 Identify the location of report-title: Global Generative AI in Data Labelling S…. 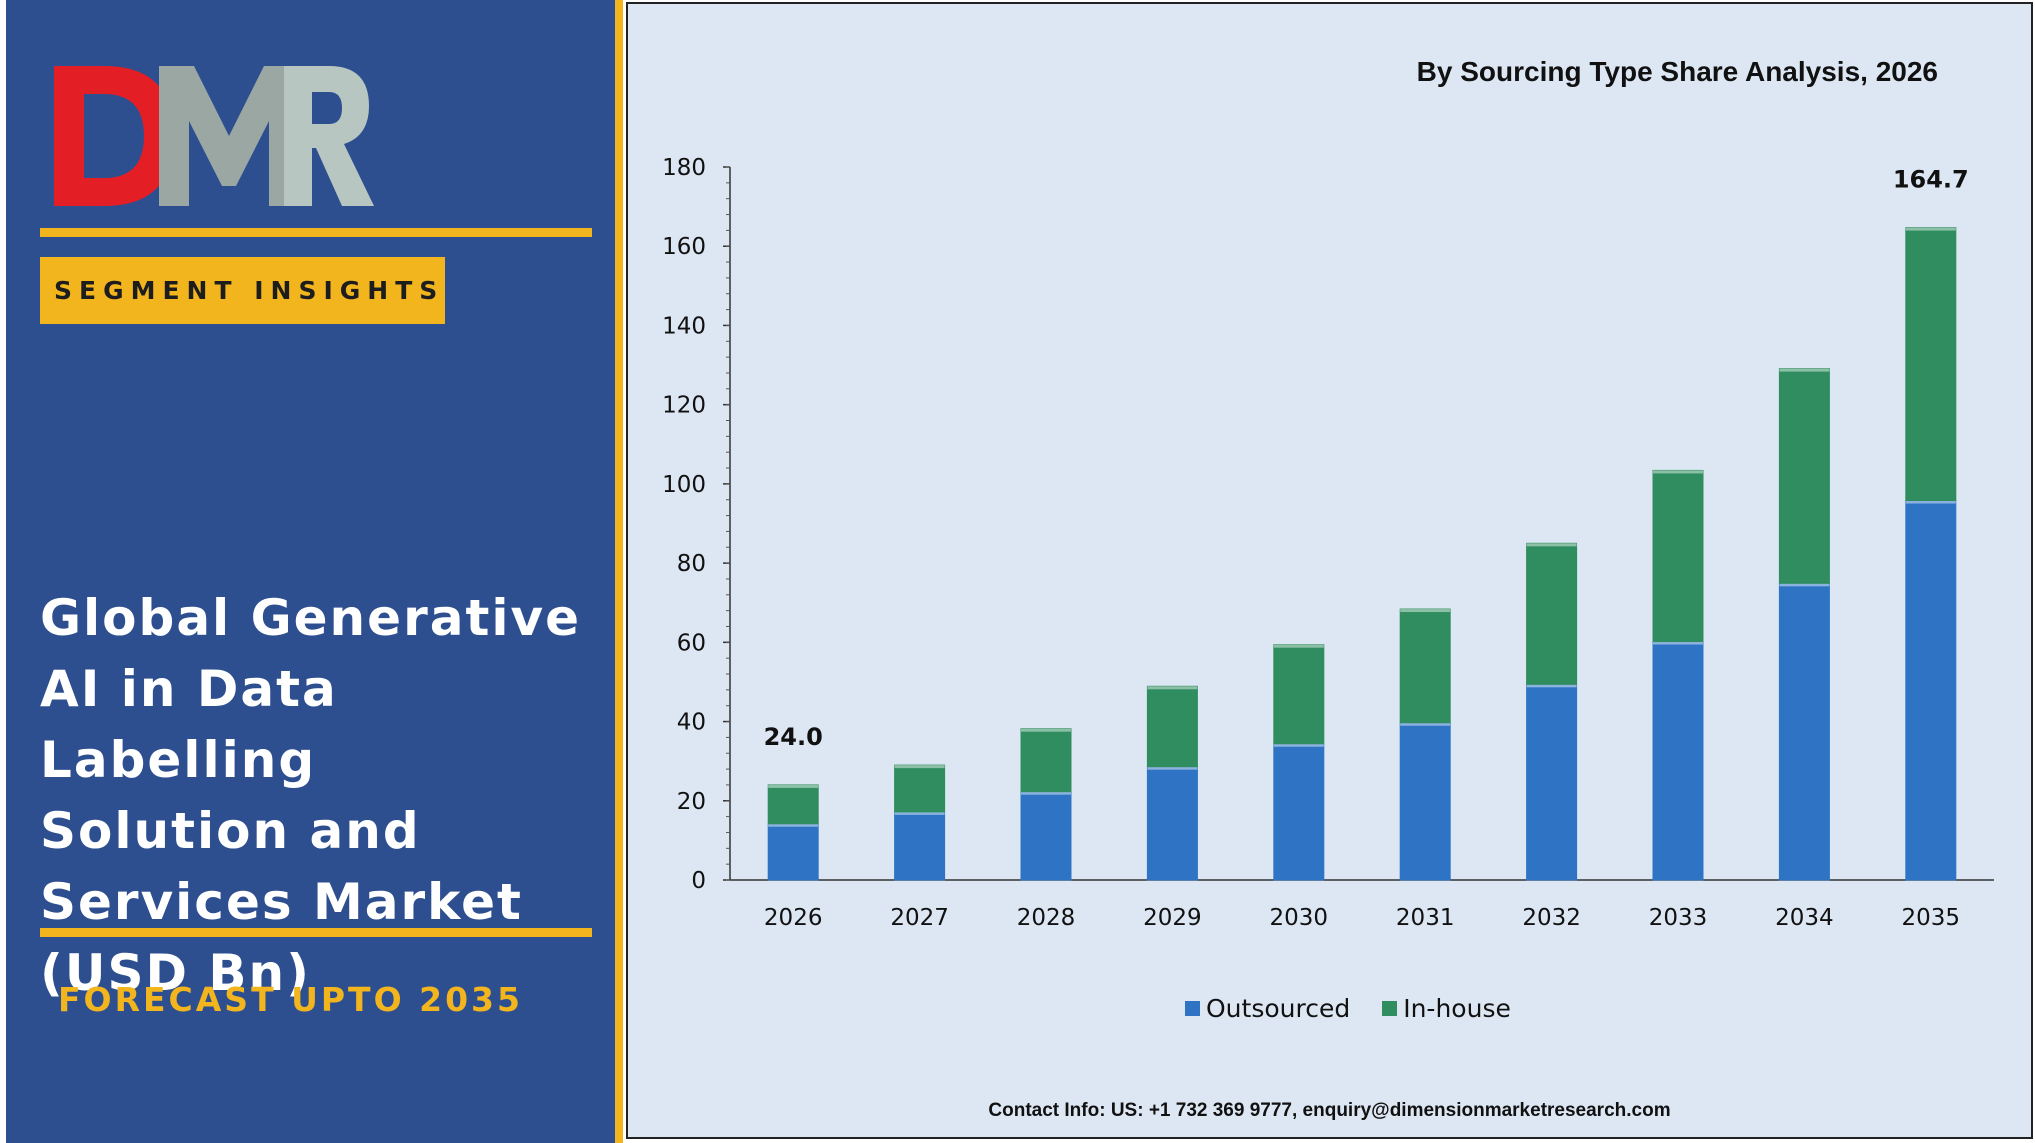
(330, 796).